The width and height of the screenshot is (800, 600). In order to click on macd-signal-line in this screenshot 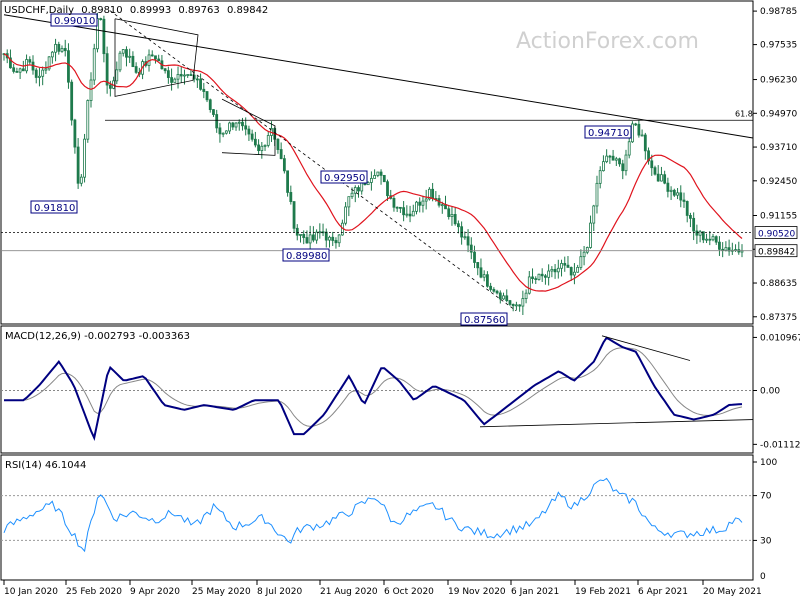, I will do `click(373, 387)`.